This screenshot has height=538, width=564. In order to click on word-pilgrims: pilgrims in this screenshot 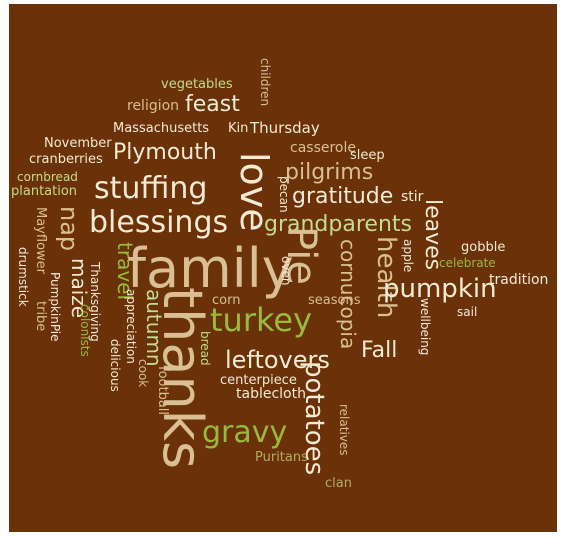, I will do `click(329, 172)`.